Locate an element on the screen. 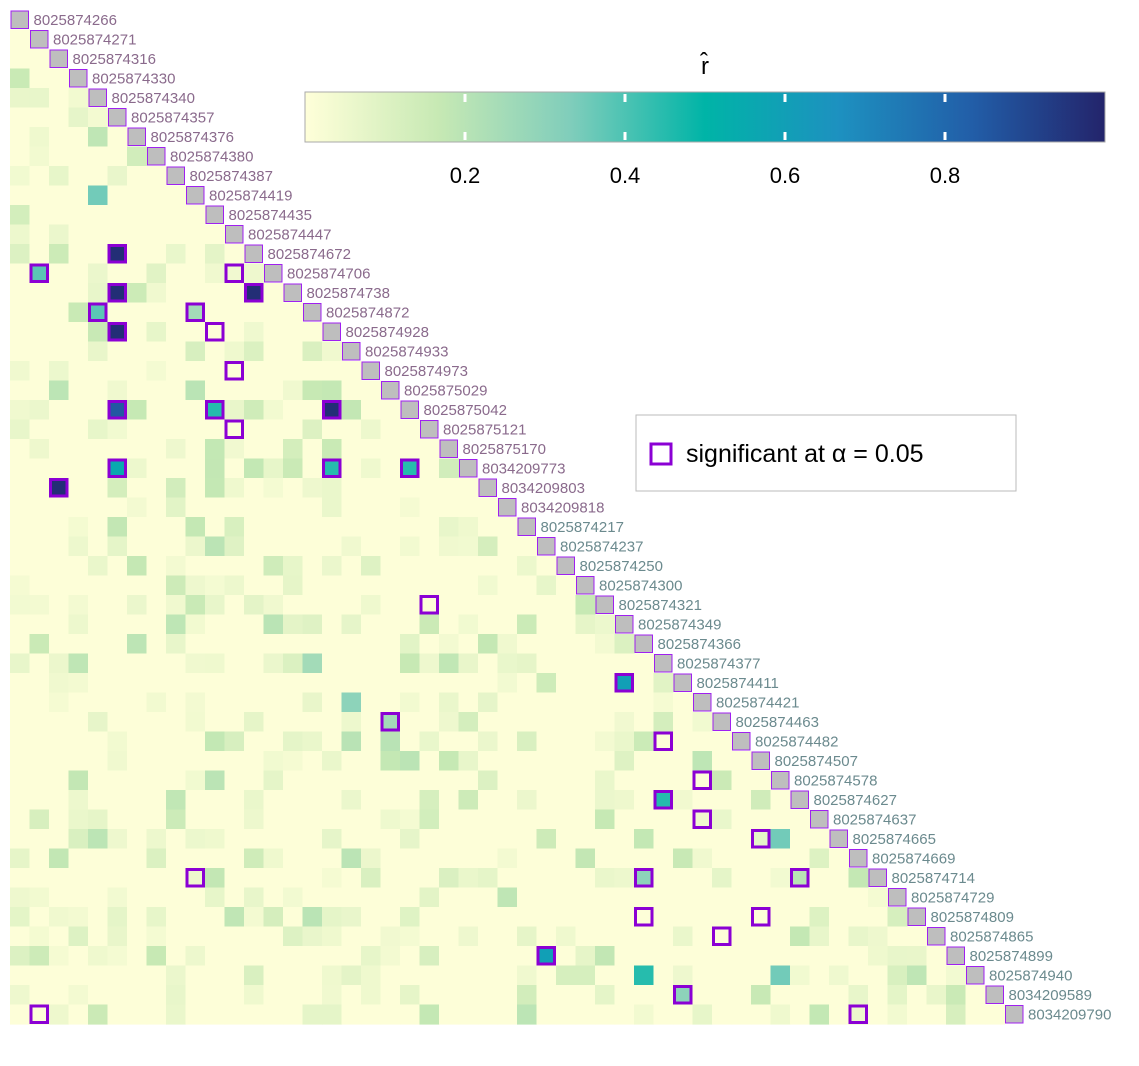 This screenshot has width=1139, height=1066. variable-label: 8025874250 is located at coordinates (621, 566).